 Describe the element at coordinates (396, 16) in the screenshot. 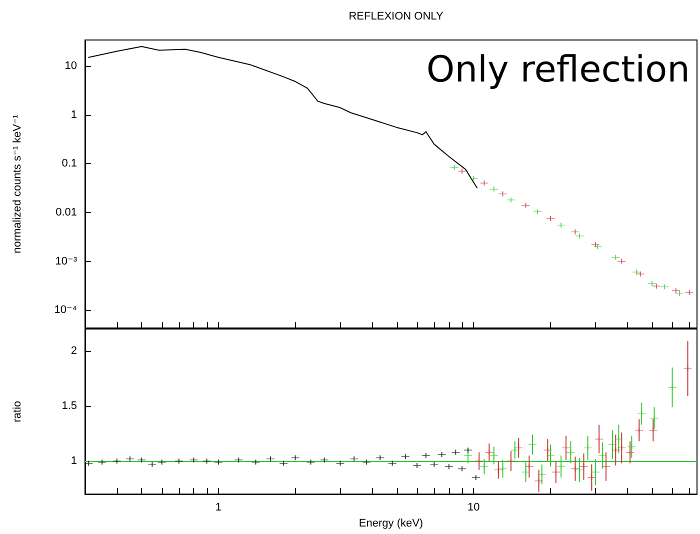

I see `chart-title: REFLEXION ONLY` at that location.